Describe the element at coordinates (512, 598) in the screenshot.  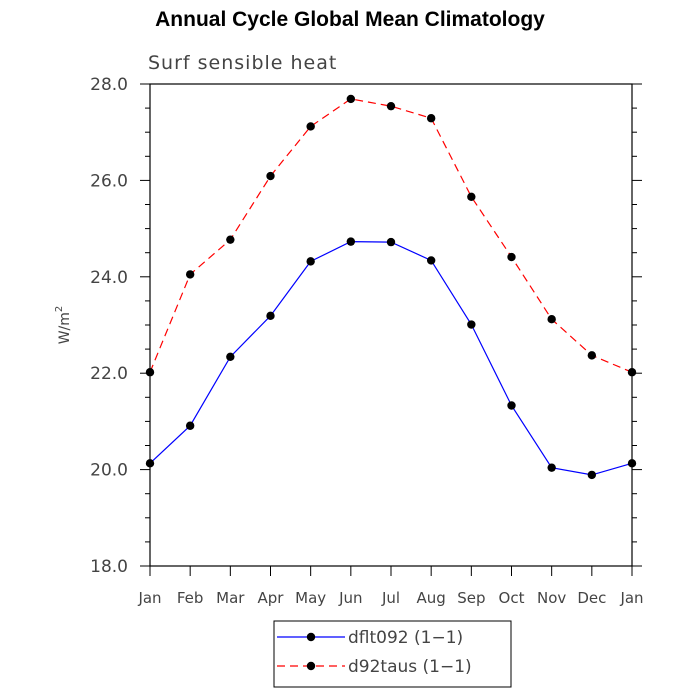
I see `x-tick-label: Oct` at that location.